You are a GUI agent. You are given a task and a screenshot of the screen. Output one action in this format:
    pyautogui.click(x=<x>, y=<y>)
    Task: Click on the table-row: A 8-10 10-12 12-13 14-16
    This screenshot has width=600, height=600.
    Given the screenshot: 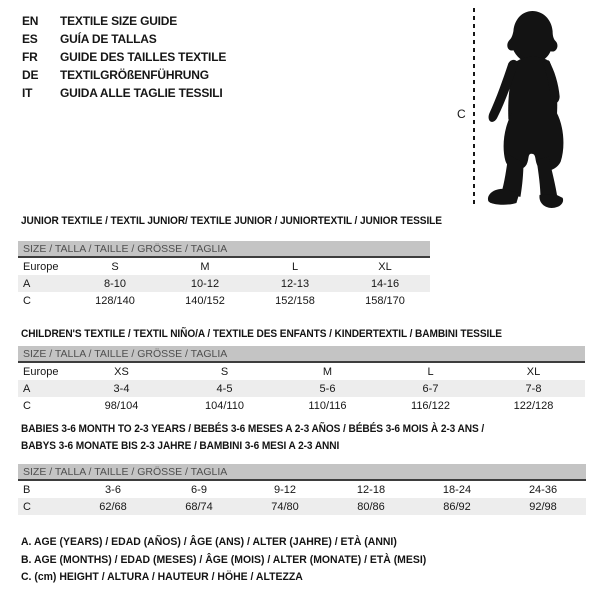 What is the action you would take?
    pyautogui.click(x=224, y=283)
    